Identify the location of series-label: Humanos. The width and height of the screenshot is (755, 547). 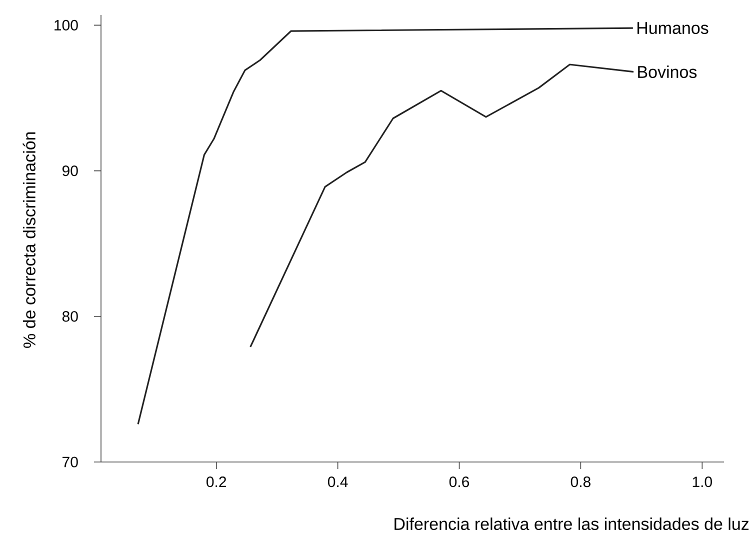
(673, 28).